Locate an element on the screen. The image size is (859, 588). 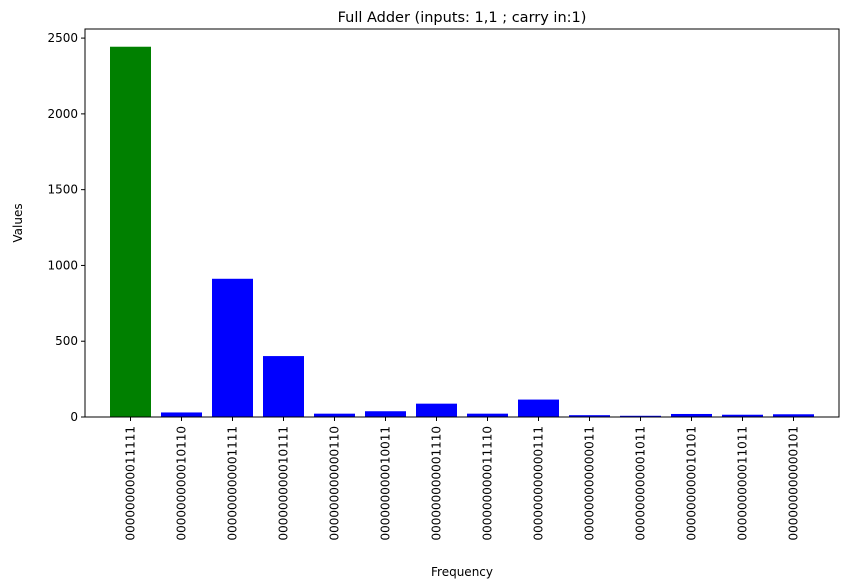
y-tick-label: 2000 is located at coordinates (62, 114).